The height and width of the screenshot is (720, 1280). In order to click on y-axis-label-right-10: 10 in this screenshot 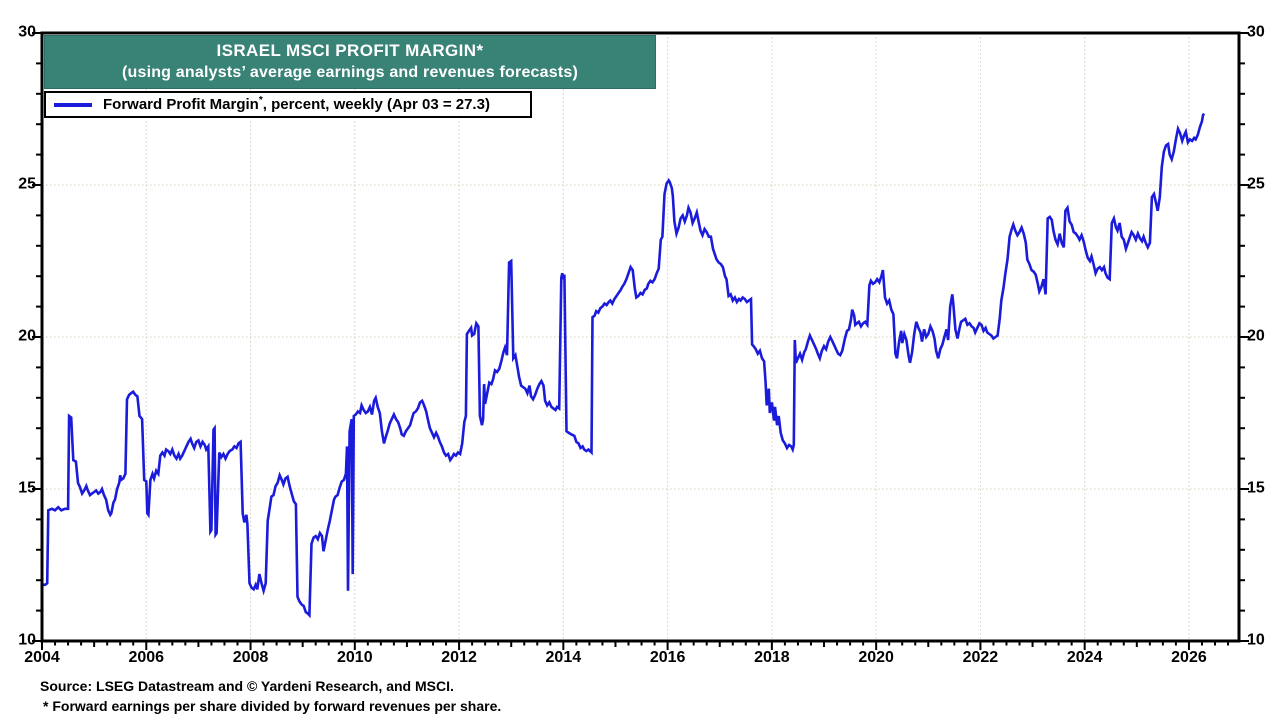, I will do `click(1256, 640)`.